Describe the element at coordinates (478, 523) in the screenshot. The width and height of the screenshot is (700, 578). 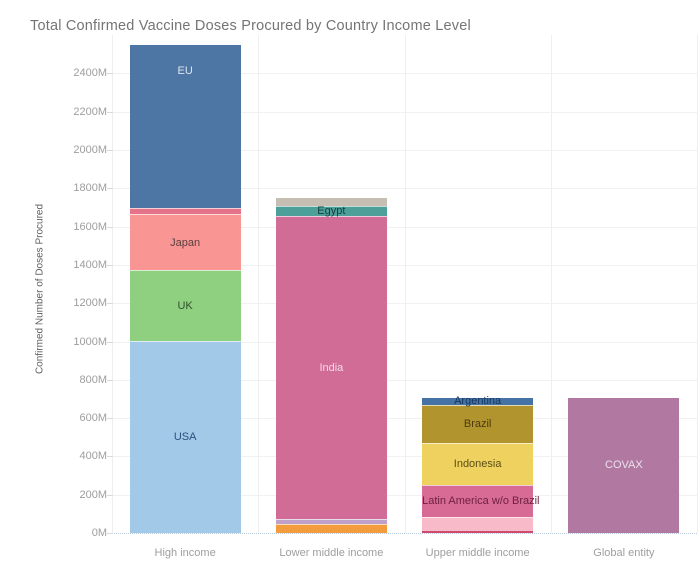
I see `bar-segment-unlabeled-lightpink` at that location.